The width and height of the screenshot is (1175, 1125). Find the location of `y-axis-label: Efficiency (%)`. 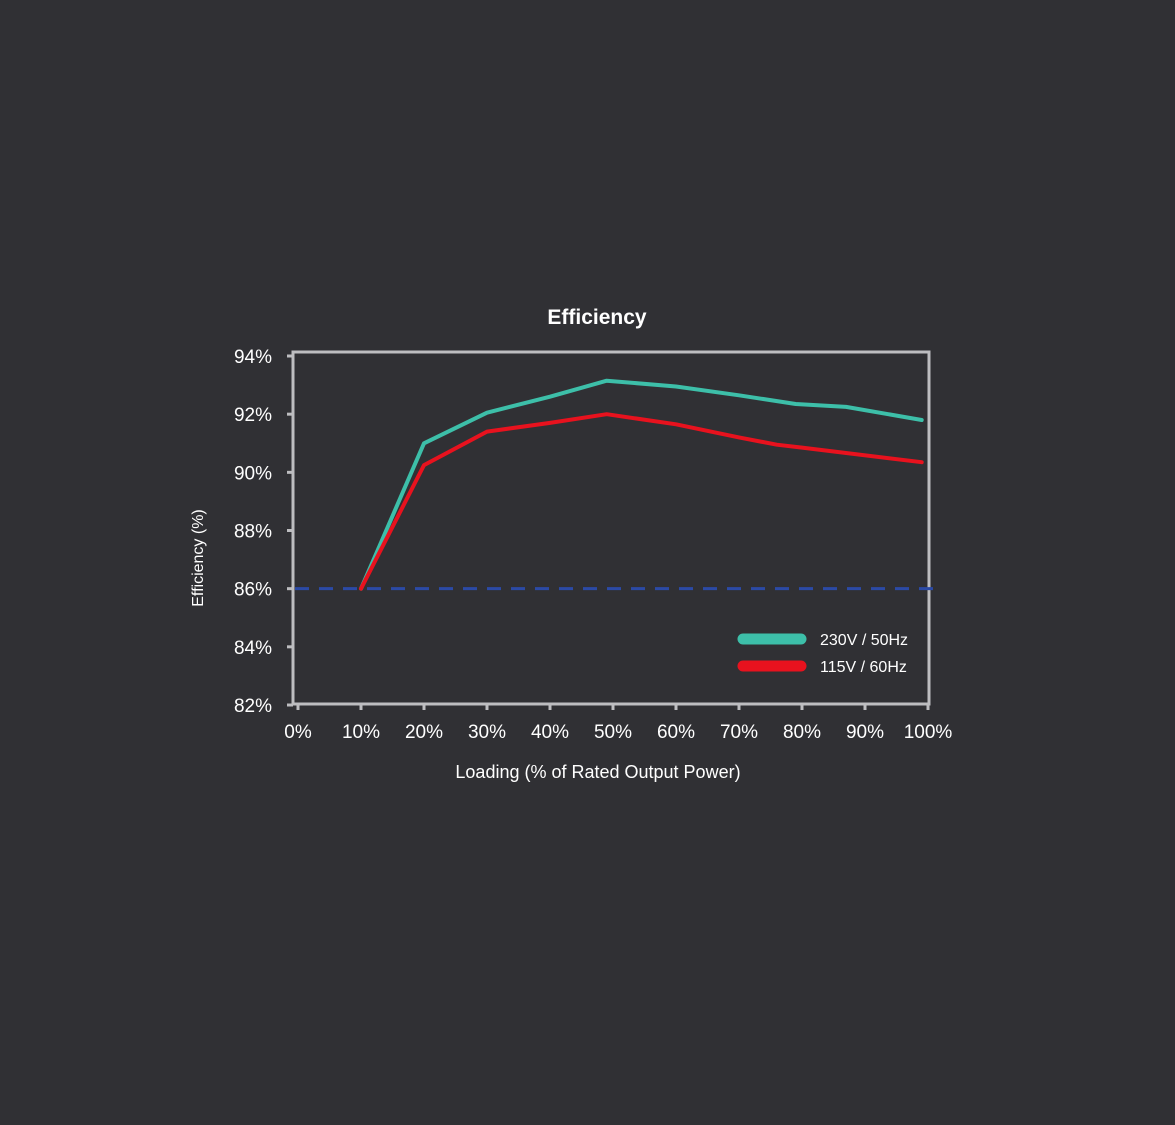

y-axis-label: Efficiency (%) is located at coordinates (198, 558).